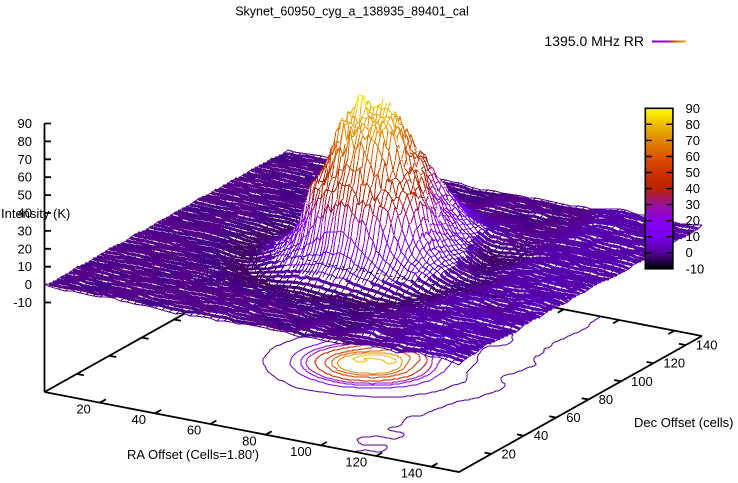 The width and height of the screenshot is (738, 483). I want to click on svg-text: RA Offset (Cells=1.80'), so click(193, 454).